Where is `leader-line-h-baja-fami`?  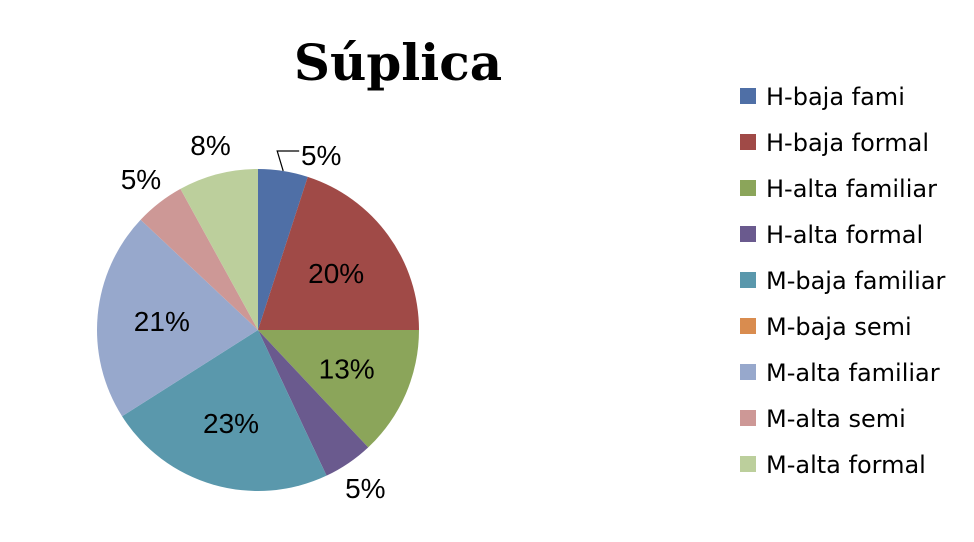 leader-line-h-baja-fami is located at coordinates (288, 161).